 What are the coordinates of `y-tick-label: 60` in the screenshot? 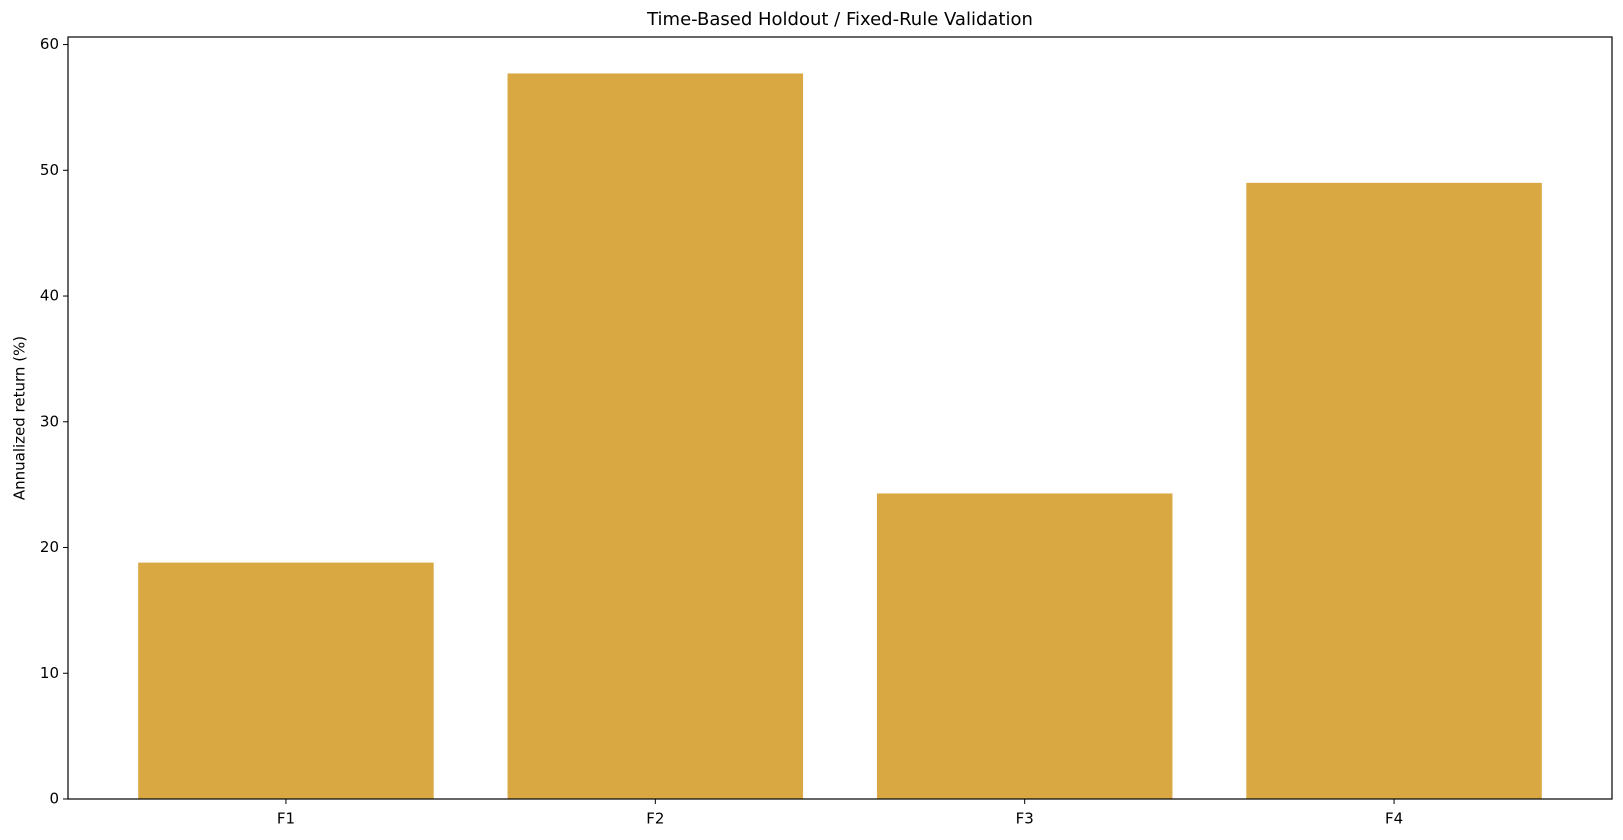 It's located at (49, 44).